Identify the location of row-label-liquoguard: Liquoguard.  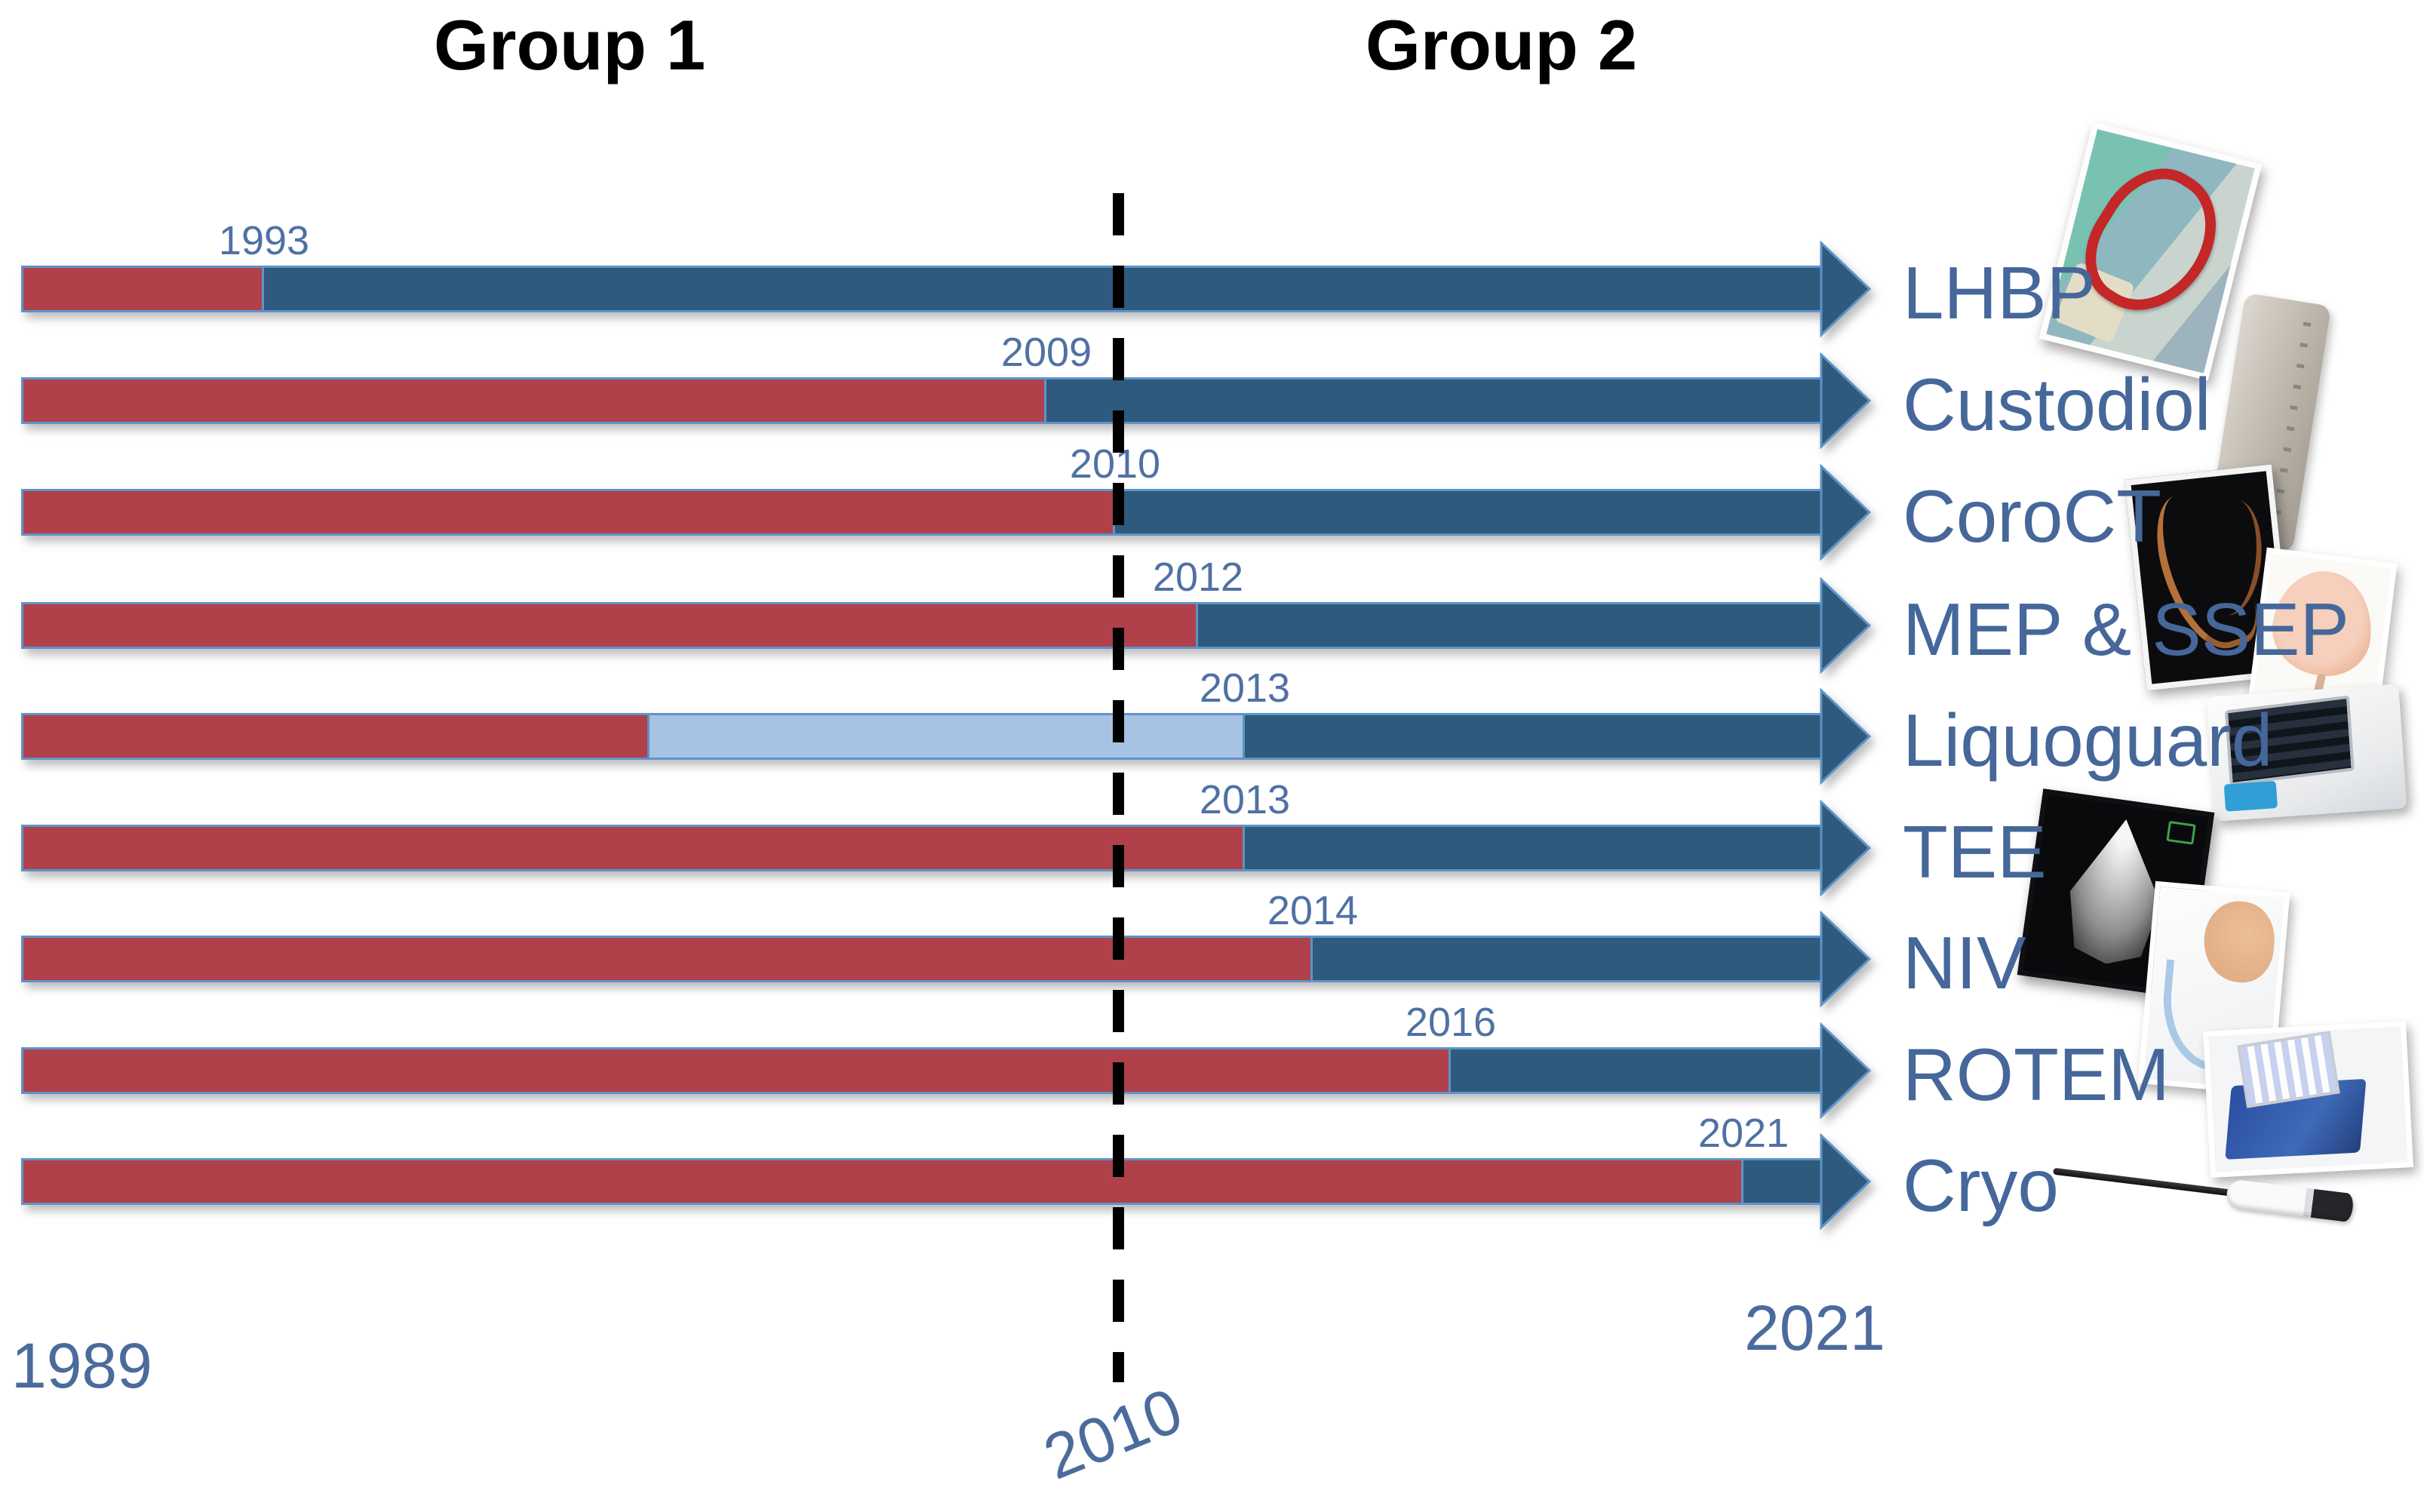
(2088, 740).